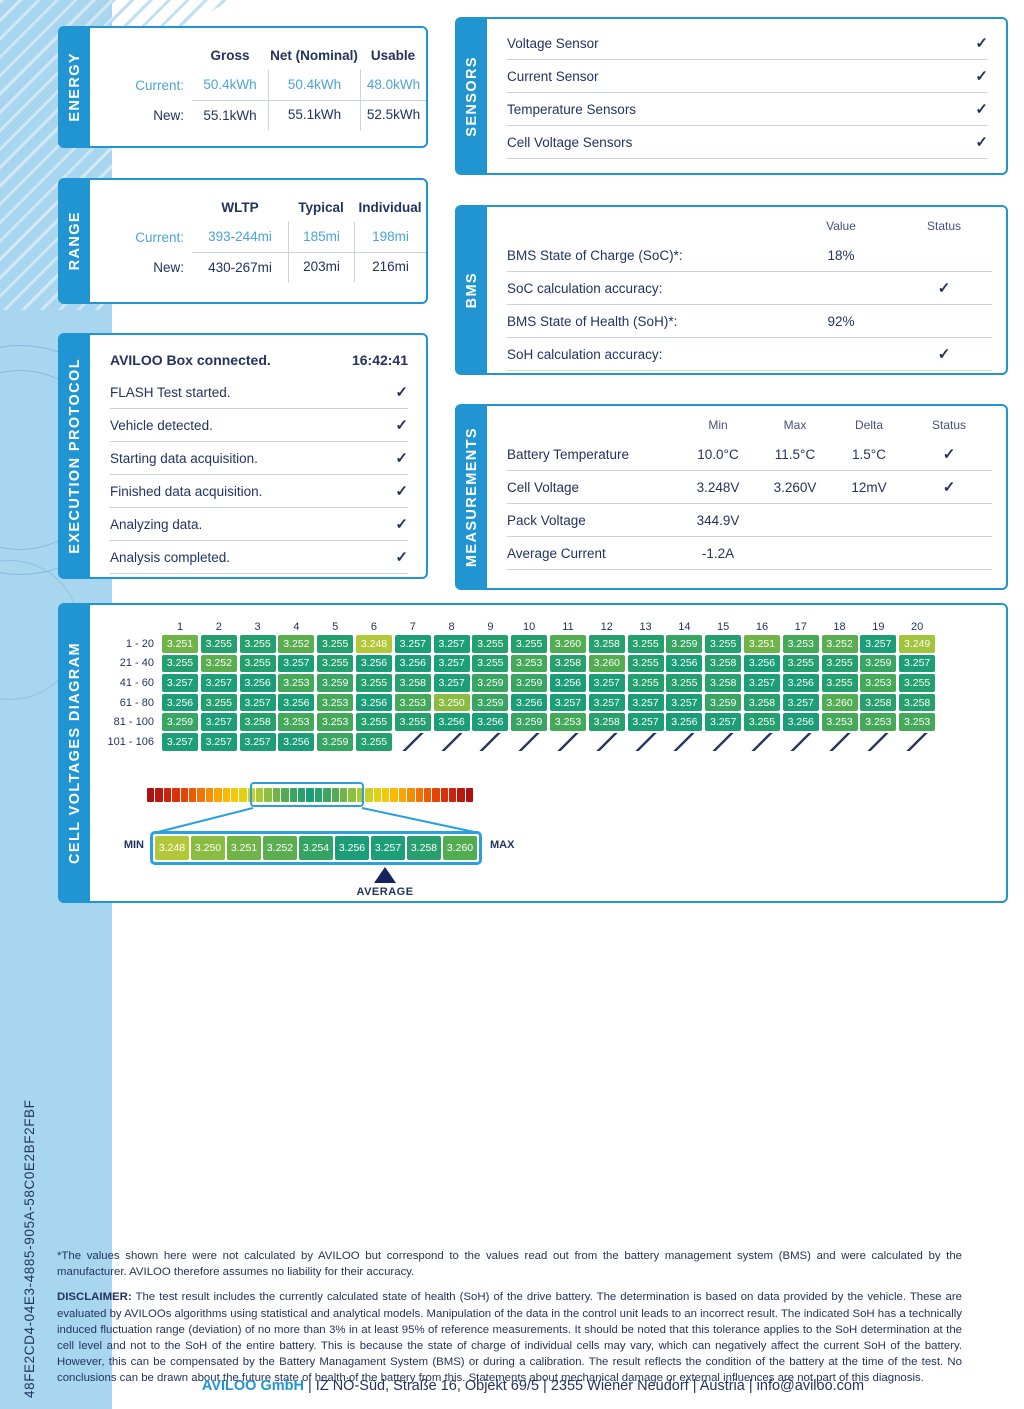 The image size is (1024, 1409). What do you see at coordinates (296, 627) in the screenshot?
I see `column-number: 4` at bounding box center [296, 627].